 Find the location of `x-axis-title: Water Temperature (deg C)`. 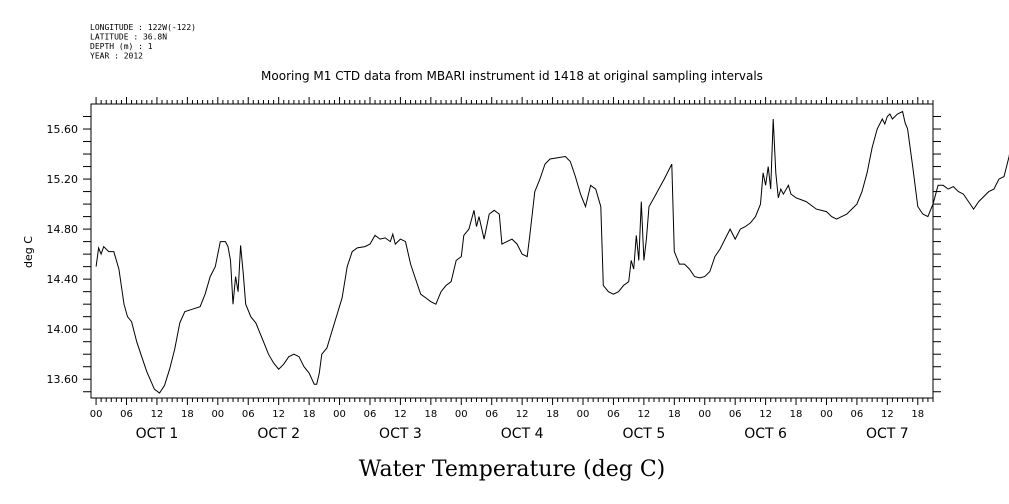

x-axis-title: Water Temperature (deg C) is located at coordinates (512, 469).